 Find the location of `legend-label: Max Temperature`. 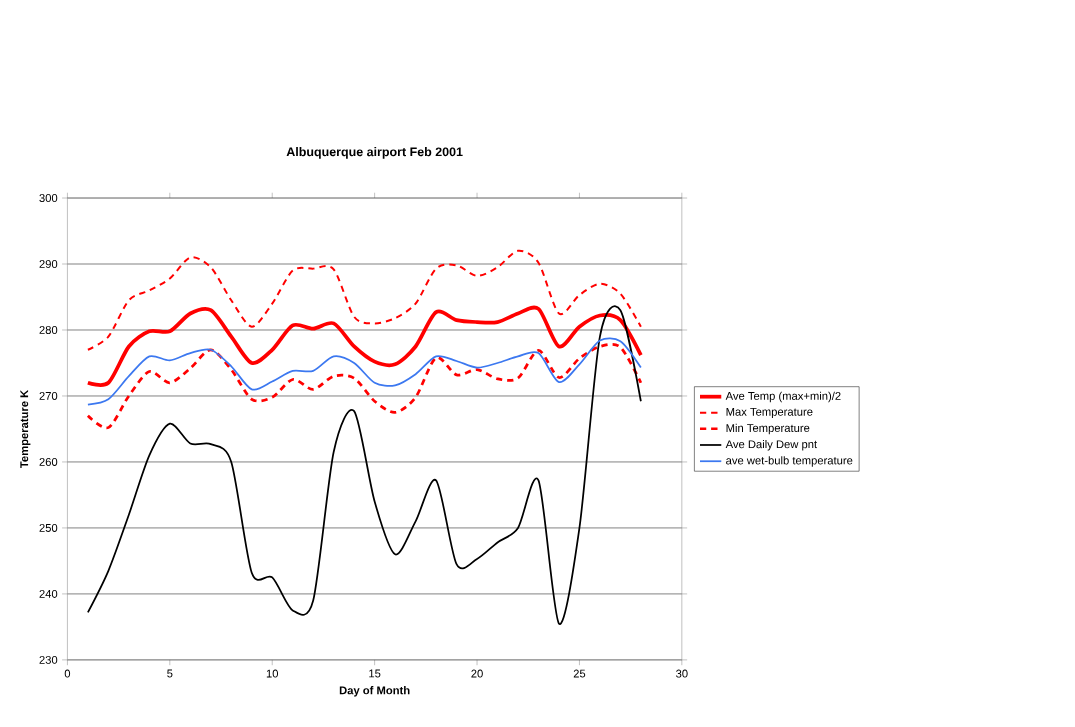

legend-label: Max Temperature is located at coordinates (769, 412).